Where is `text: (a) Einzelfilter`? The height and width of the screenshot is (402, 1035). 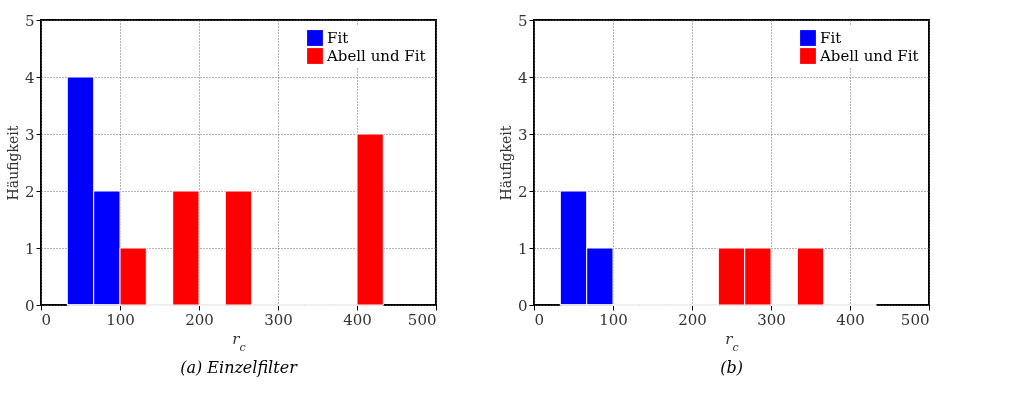
text: (a) Einzelfilter is located at coordinates (239, 367).